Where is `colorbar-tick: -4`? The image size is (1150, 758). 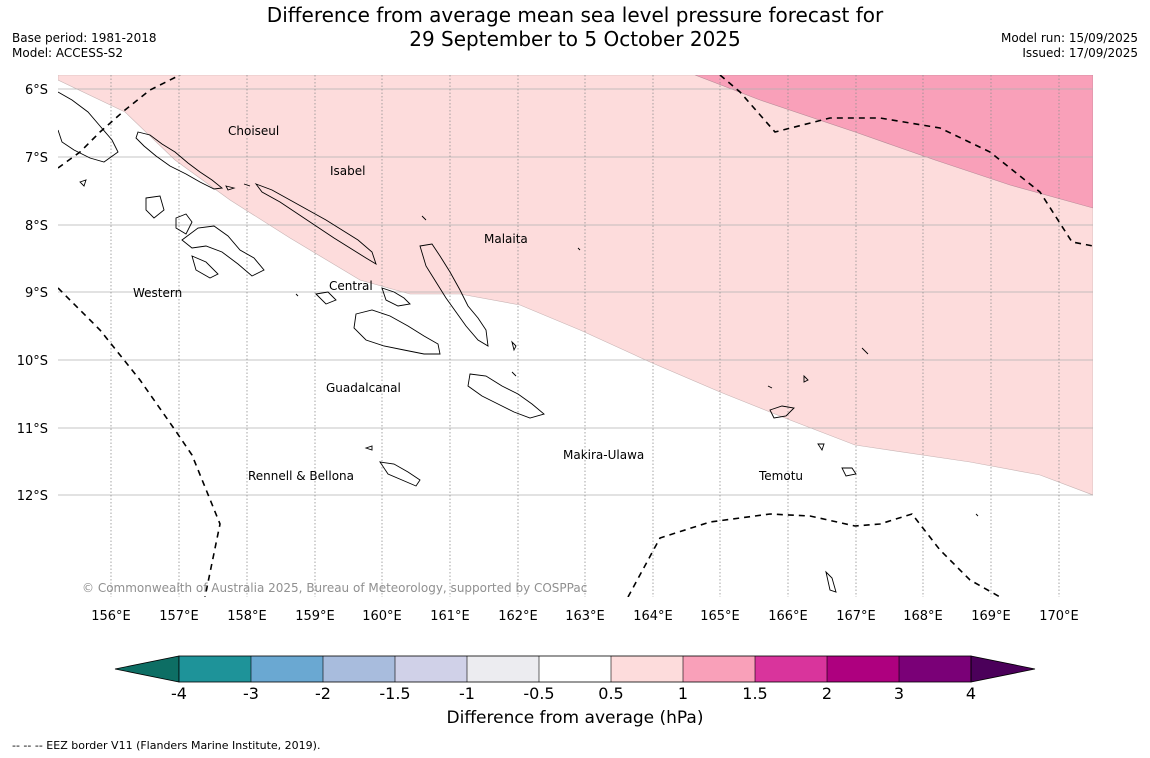 colorbar-tick: -4 is located at coordinates (179, 693).